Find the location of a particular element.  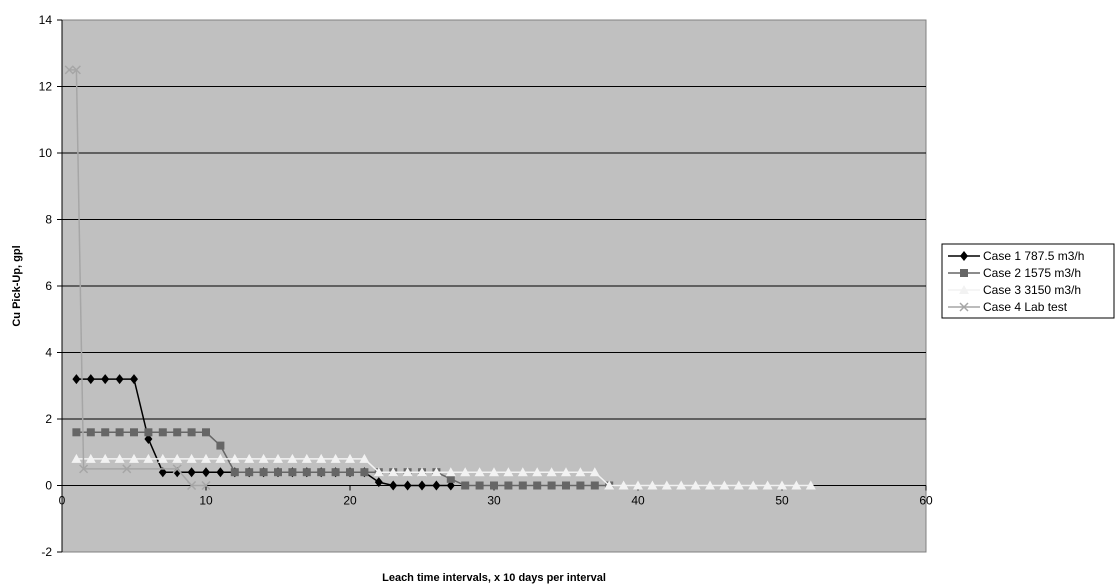

legend-label: Case 3 3150 m3/h is located at coordinates (1032, 290).